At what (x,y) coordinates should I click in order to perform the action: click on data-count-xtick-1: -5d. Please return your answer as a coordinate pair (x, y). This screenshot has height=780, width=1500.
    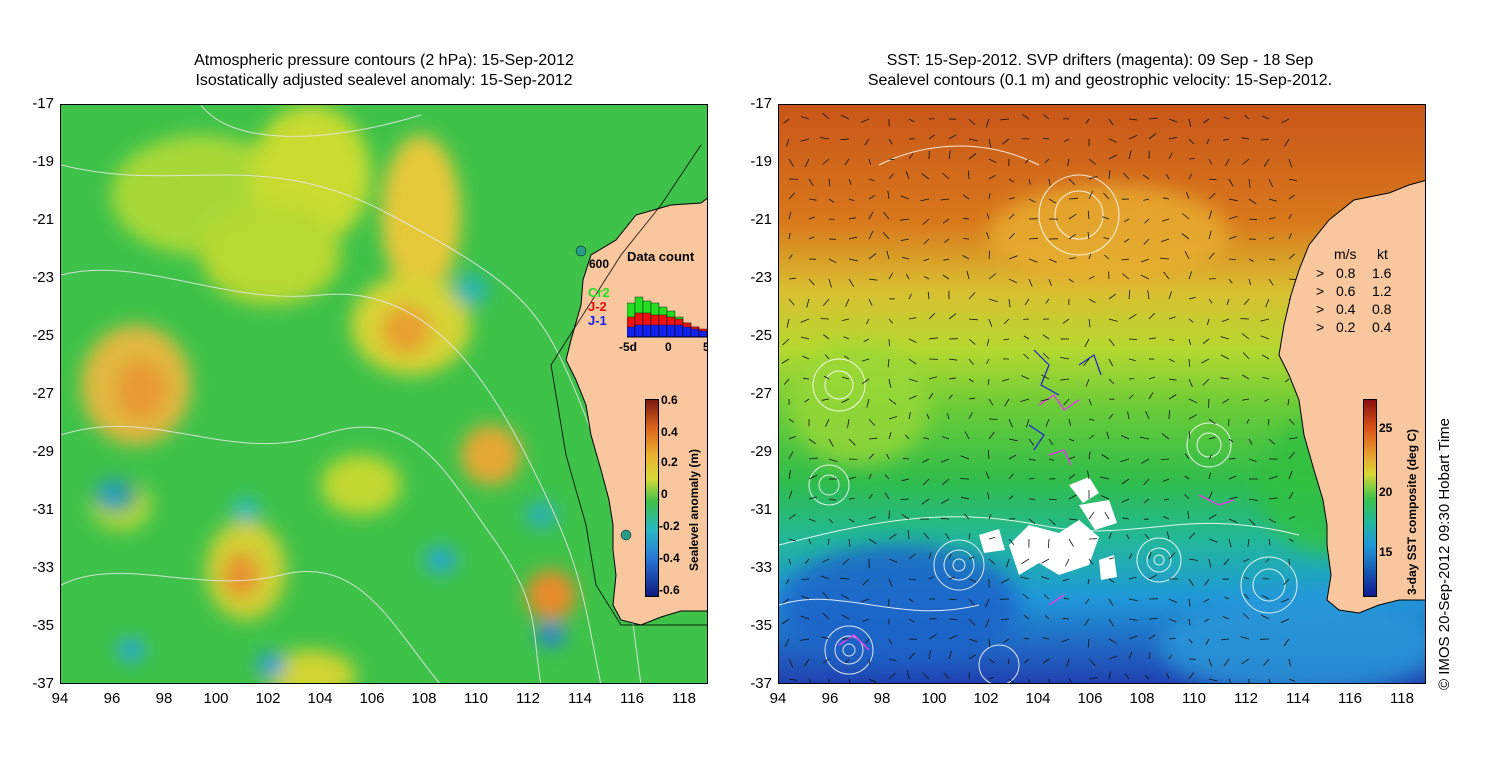
    Looking at the image, I should click on (628, 347).